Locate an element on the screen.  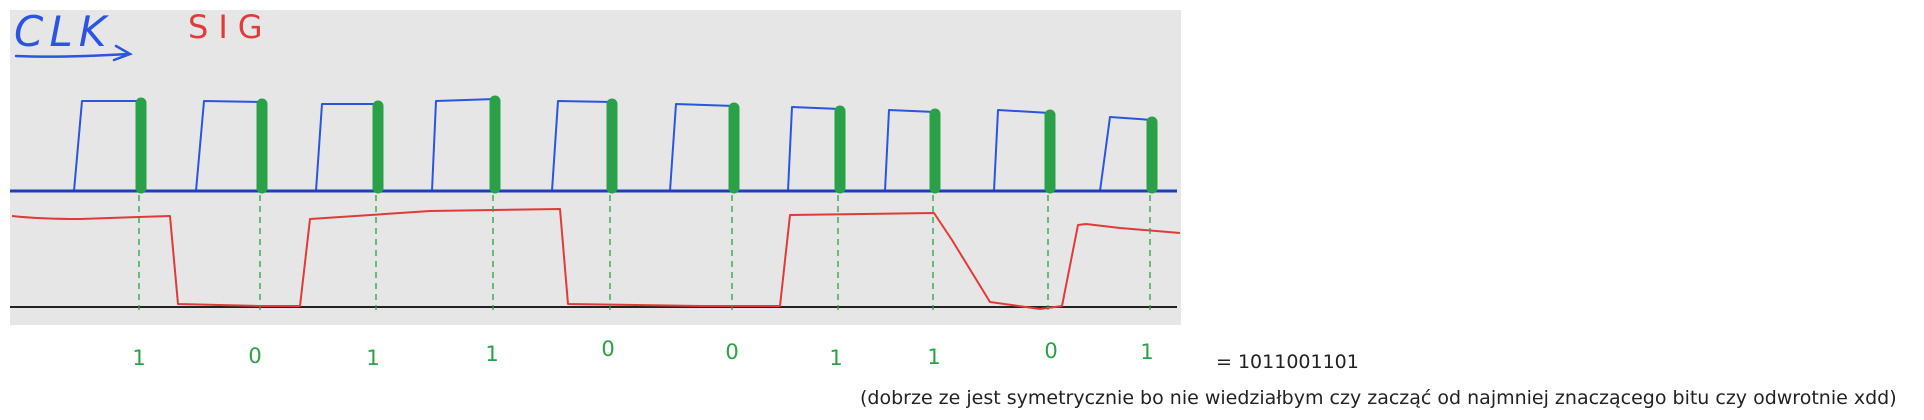
clk-label: CLK is located at coordinates (63, 31).